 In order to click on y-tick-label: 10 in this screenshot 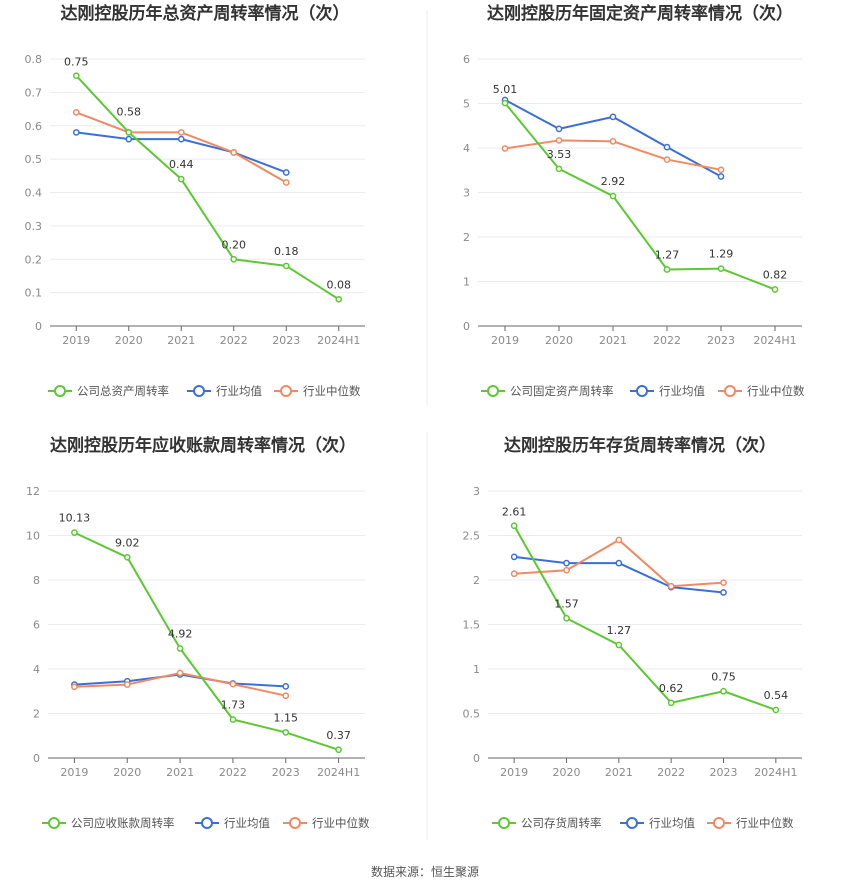, I will do `click(33, 536)`.